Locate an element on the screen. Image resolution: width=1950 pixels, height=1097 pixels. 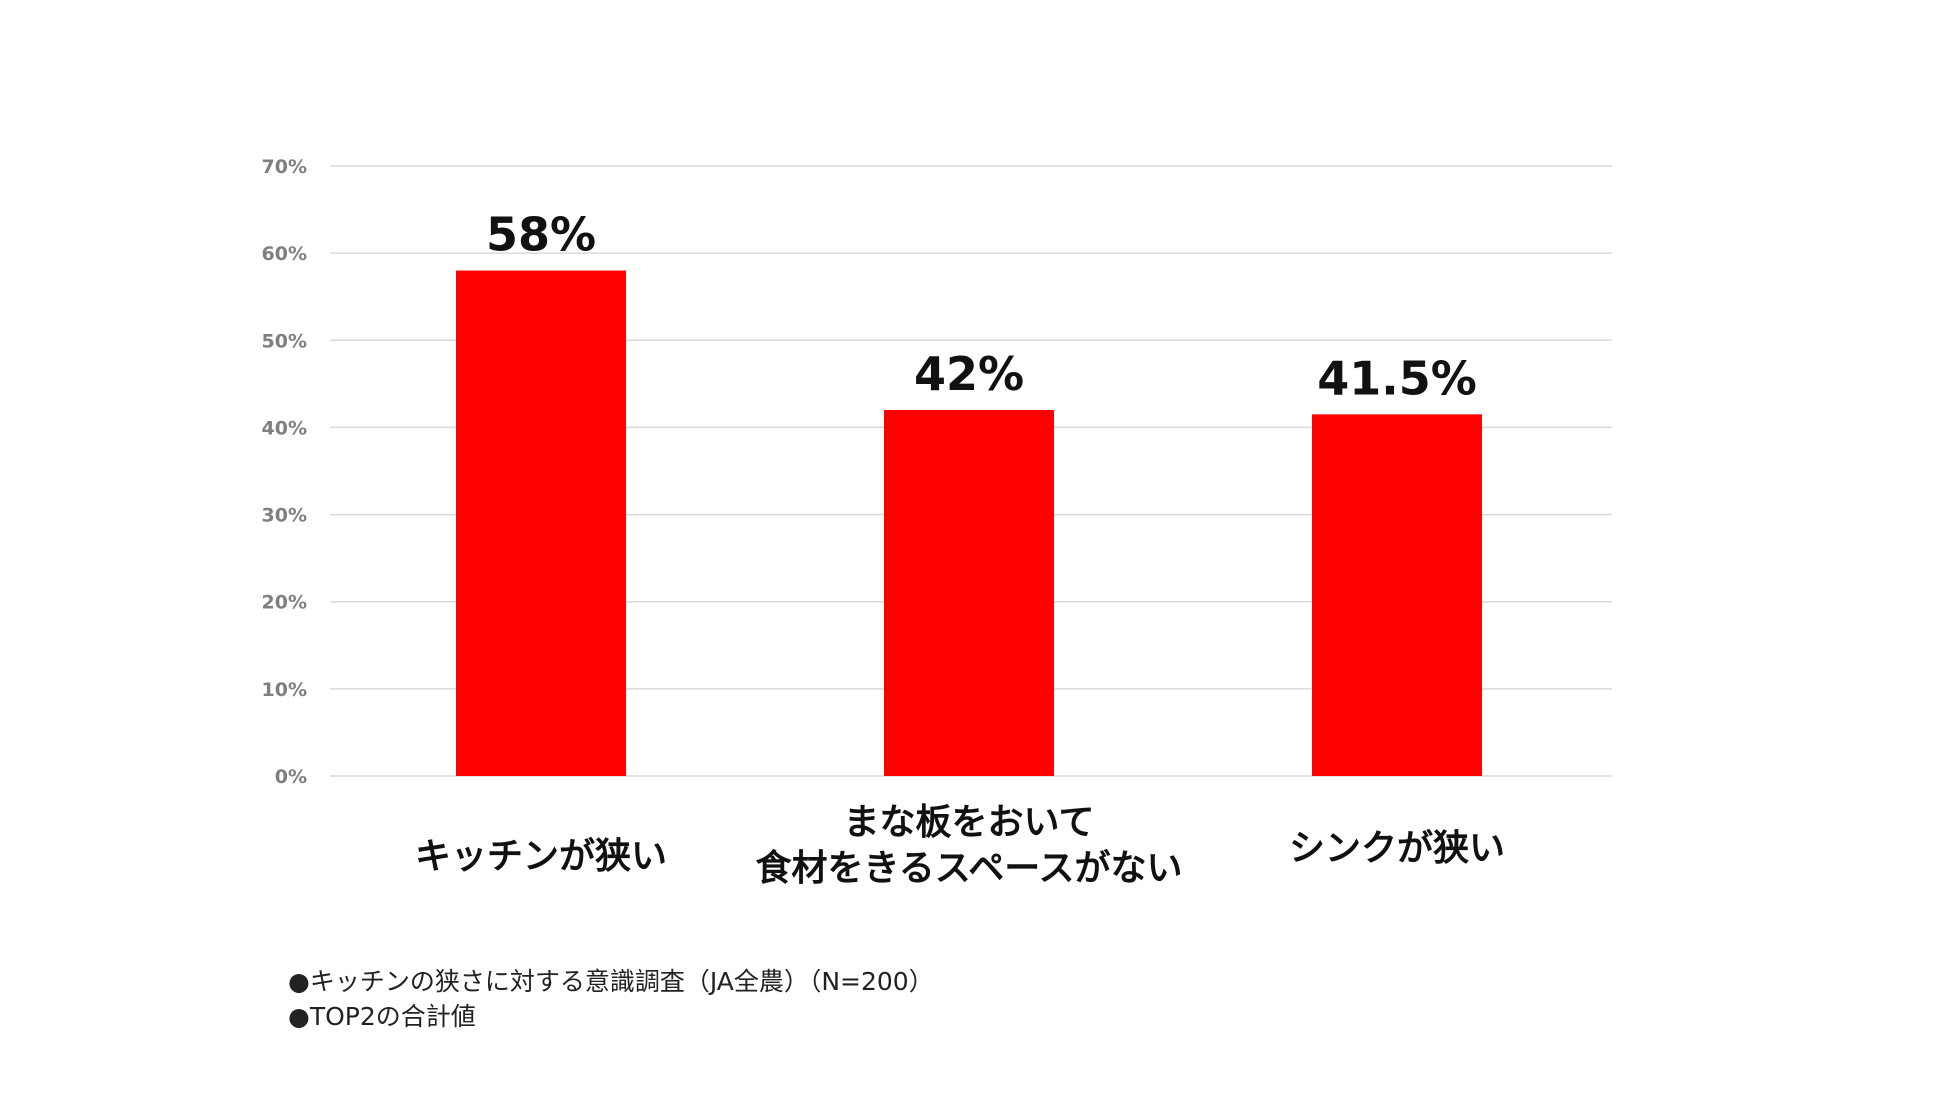
y-axis-ticks: 0% 10% 20% 30% 40% 50% 60% 70% is located at coordinates (284, 472).